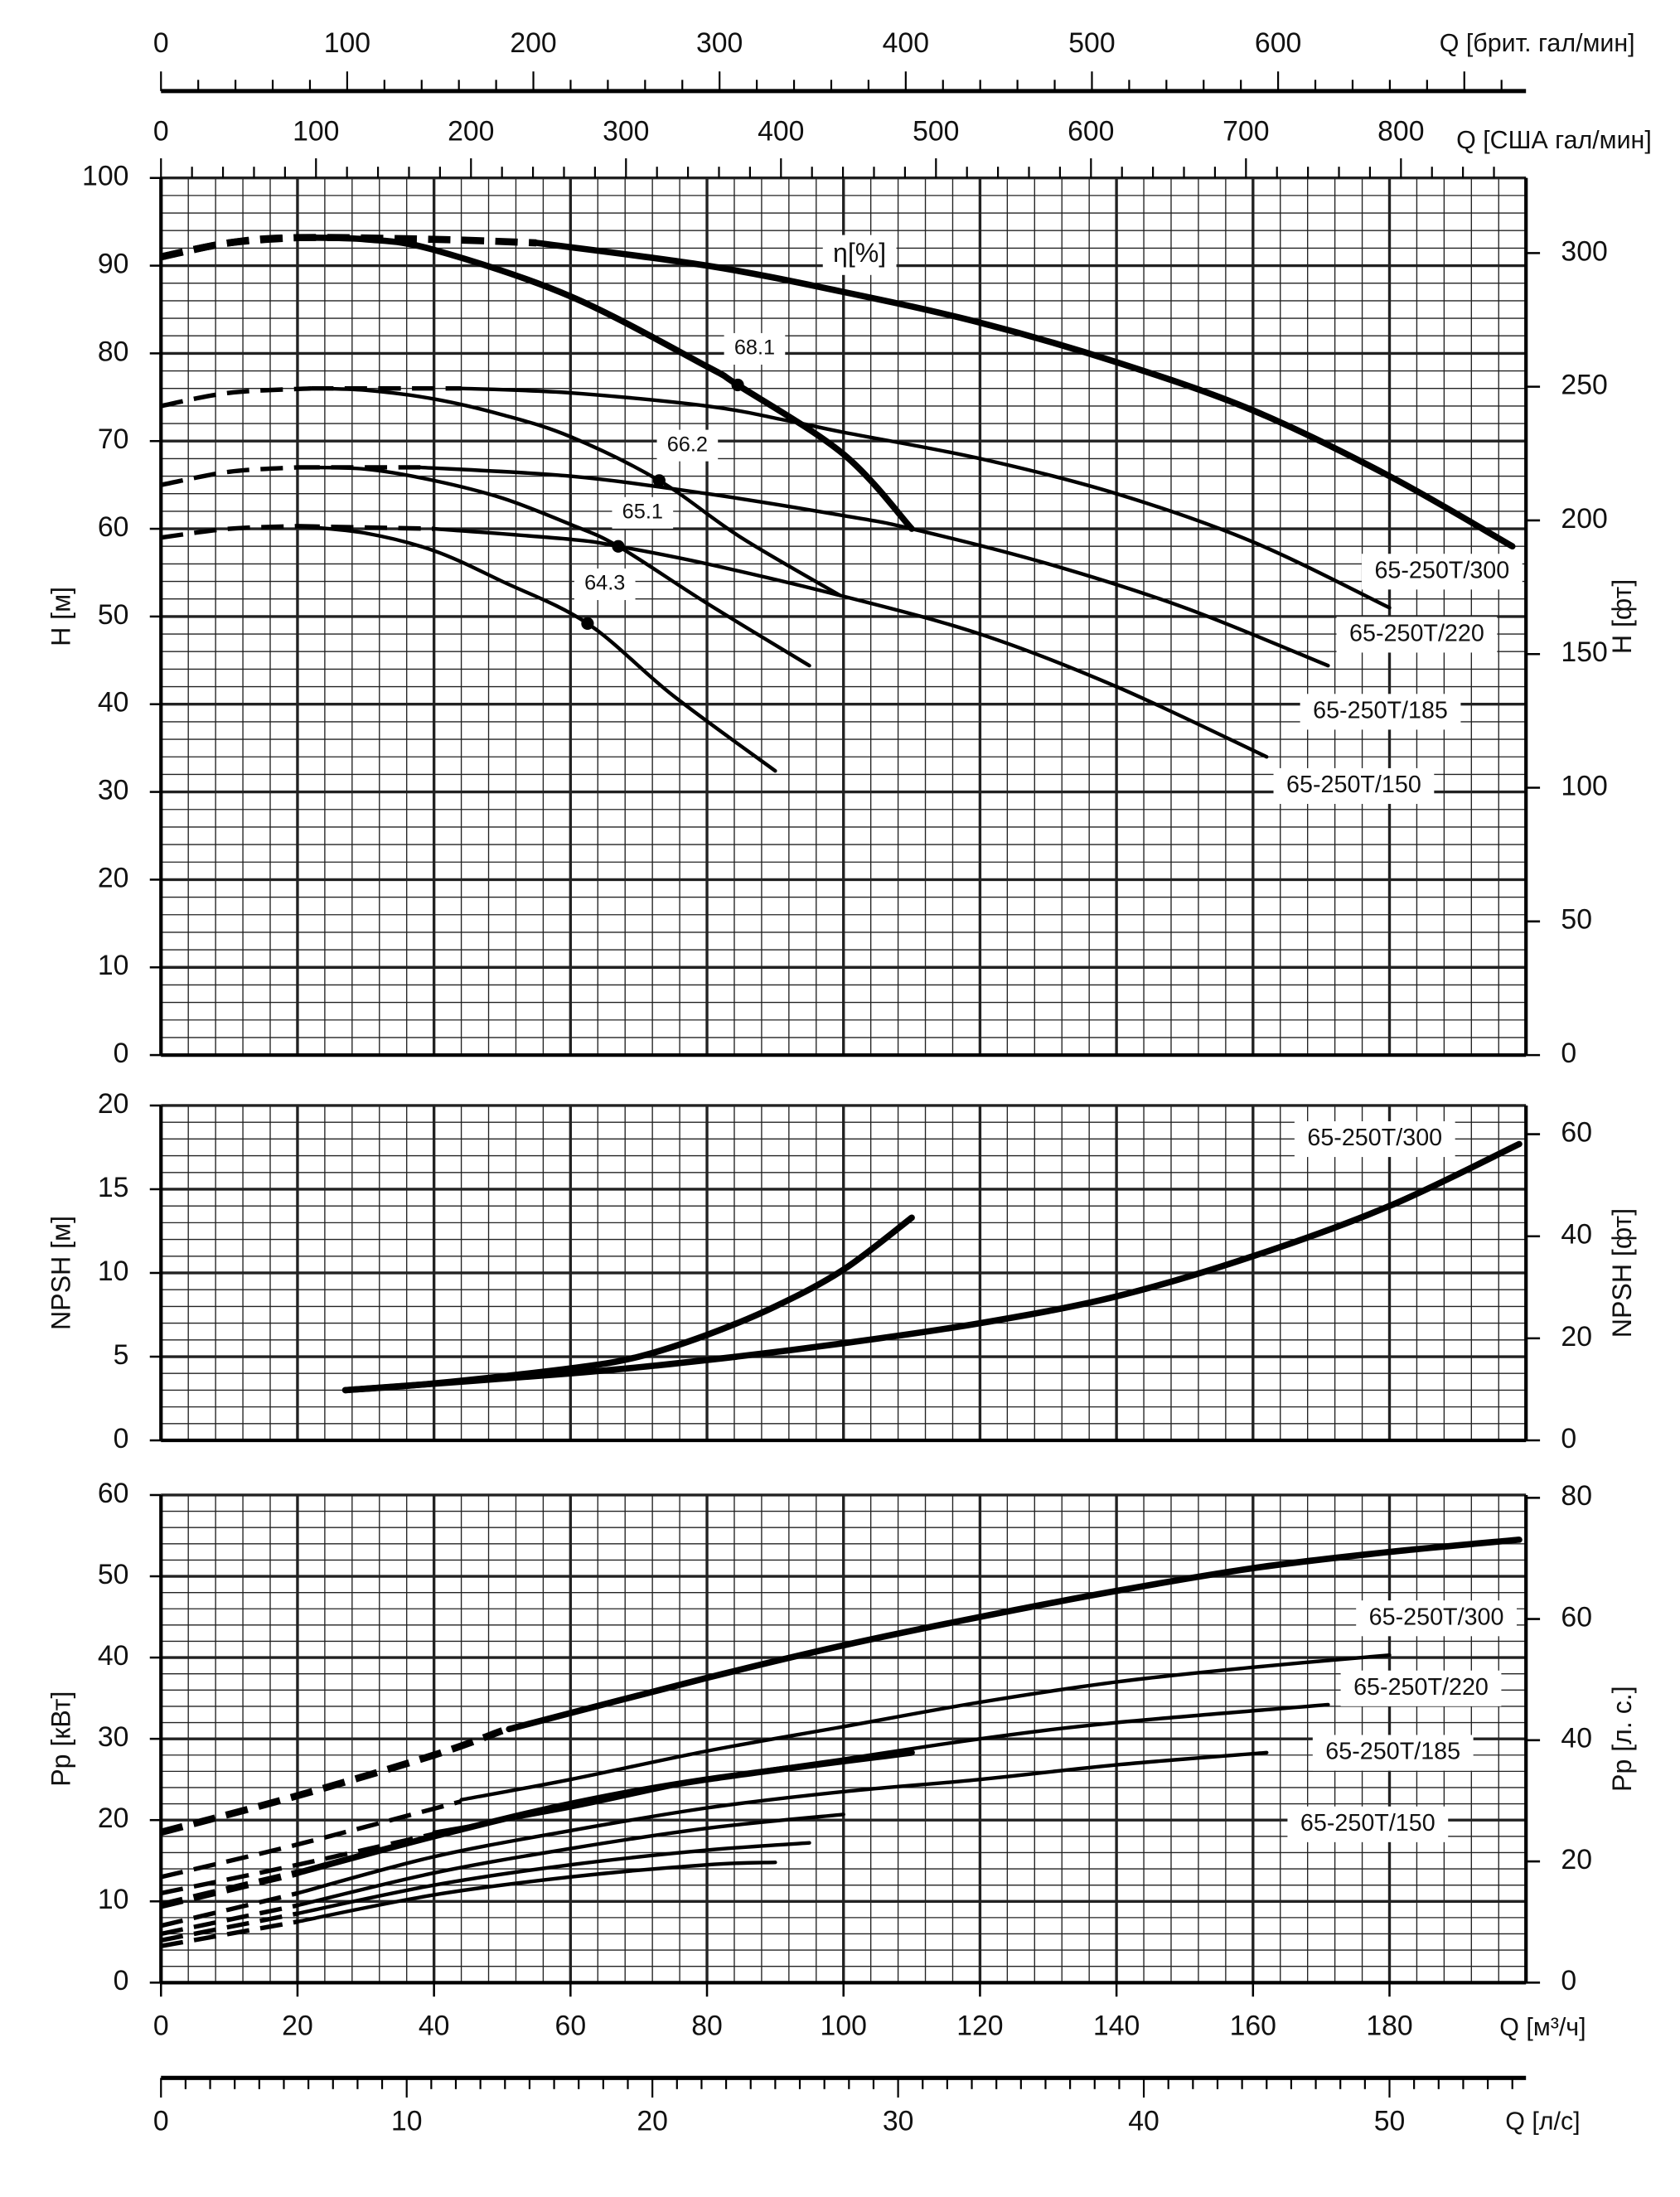 The image size is (1680, 2197). What do you see at coordinates (1542, 2121) in the screenshot?
I see `secondary-axis-0-label: Q [л/с]` at bounding box center [1542, 2121].